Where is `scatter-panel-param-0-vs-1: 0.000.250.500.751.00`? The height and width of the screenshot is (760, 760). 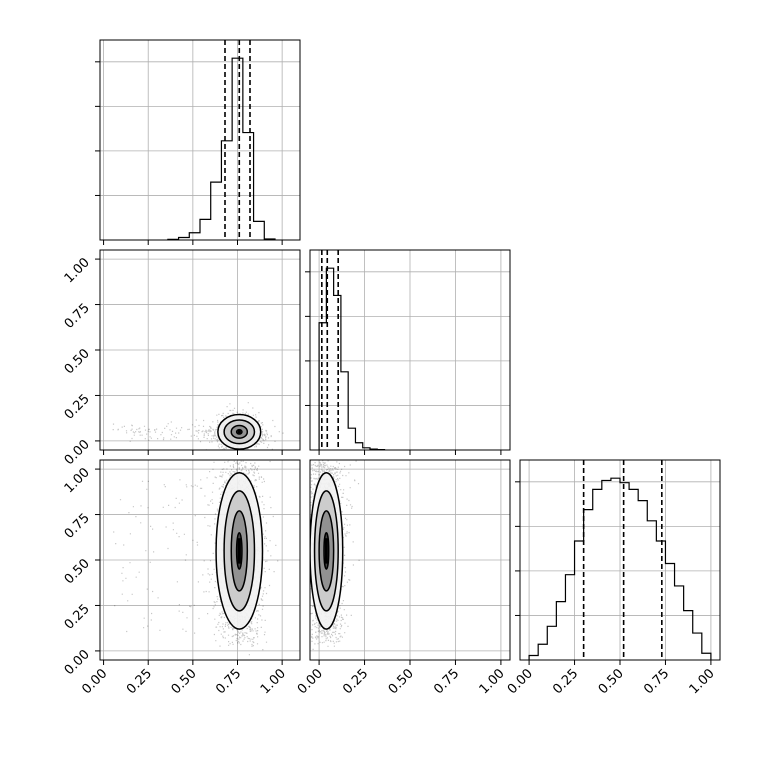
scatter-panel-param-0-vs-1: 0.000.250.500.751.00 is located at coordinates (181, 358).